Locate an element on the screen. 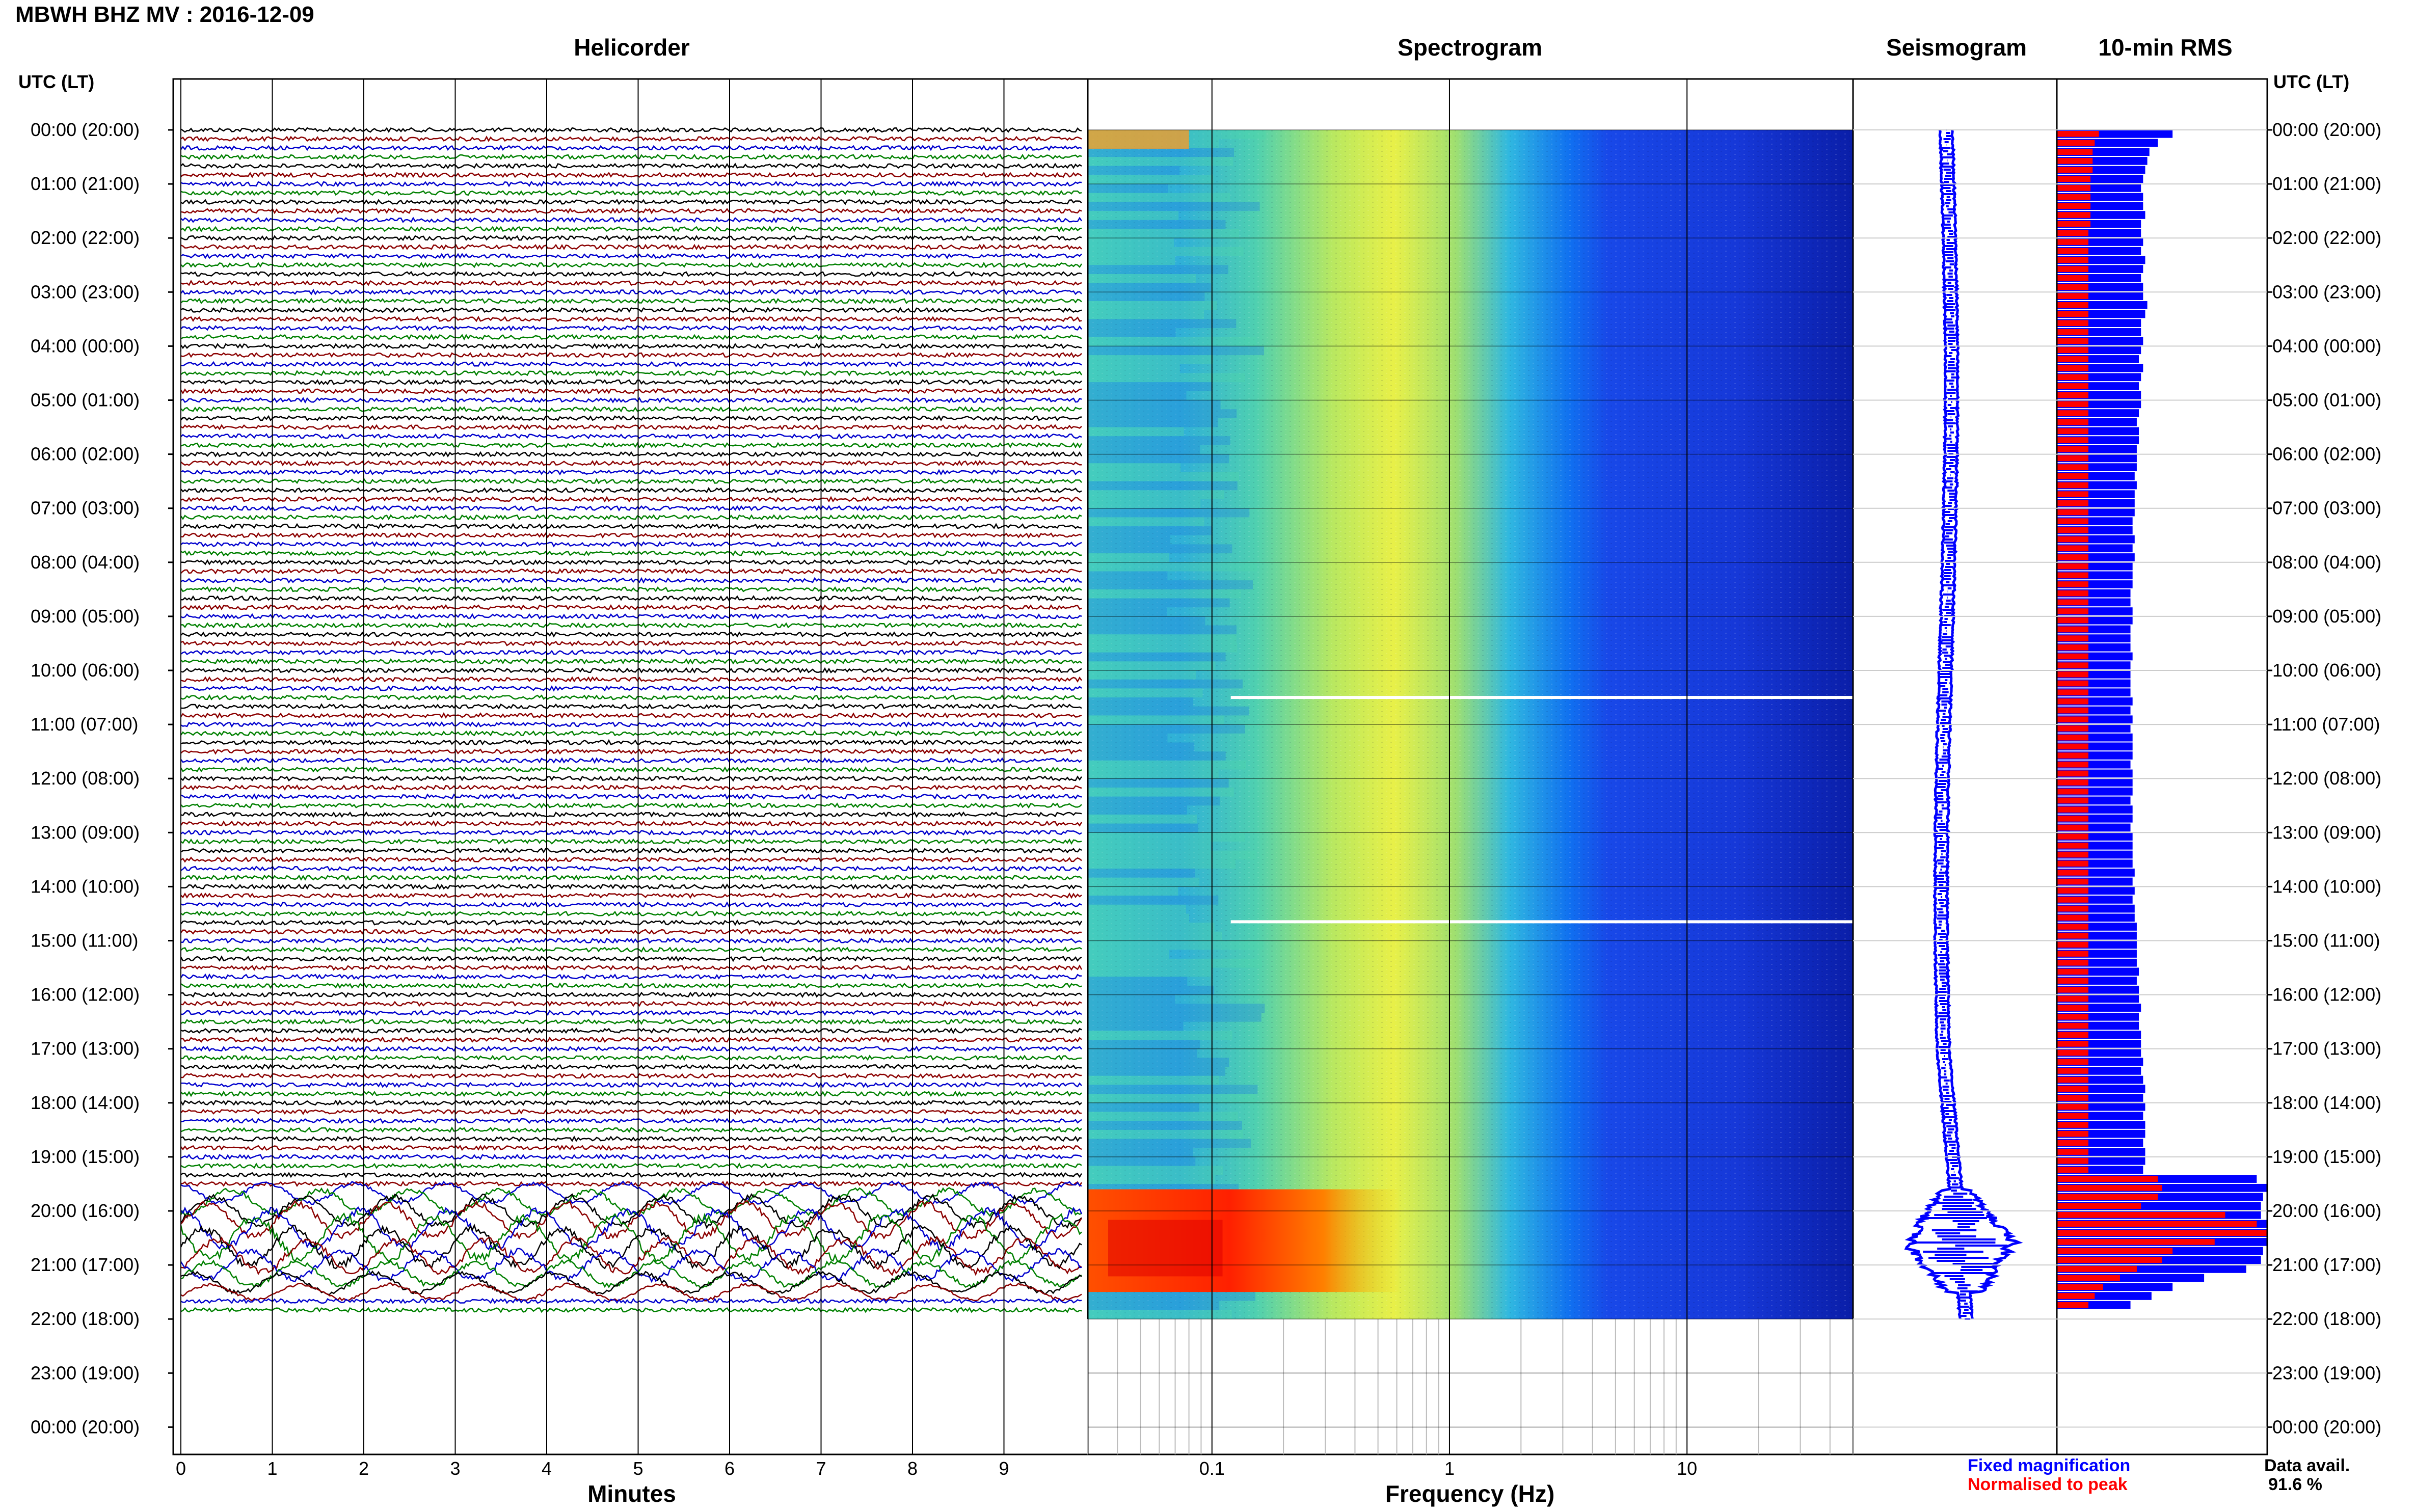 The height and width of the screenshot is (1512, 2415). helicorder-tick-label: 4 is located at coordinates (547, 1468).